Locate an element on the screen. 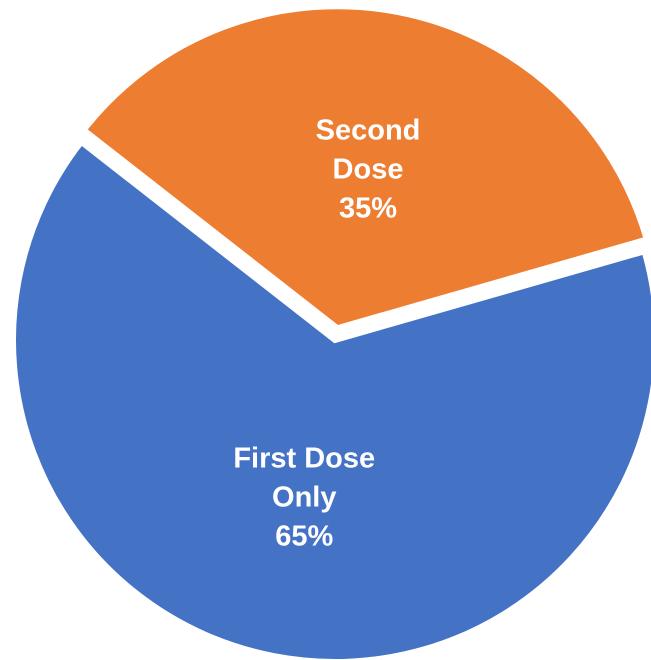  value-label: 65% is located at coordinates (304, 536).